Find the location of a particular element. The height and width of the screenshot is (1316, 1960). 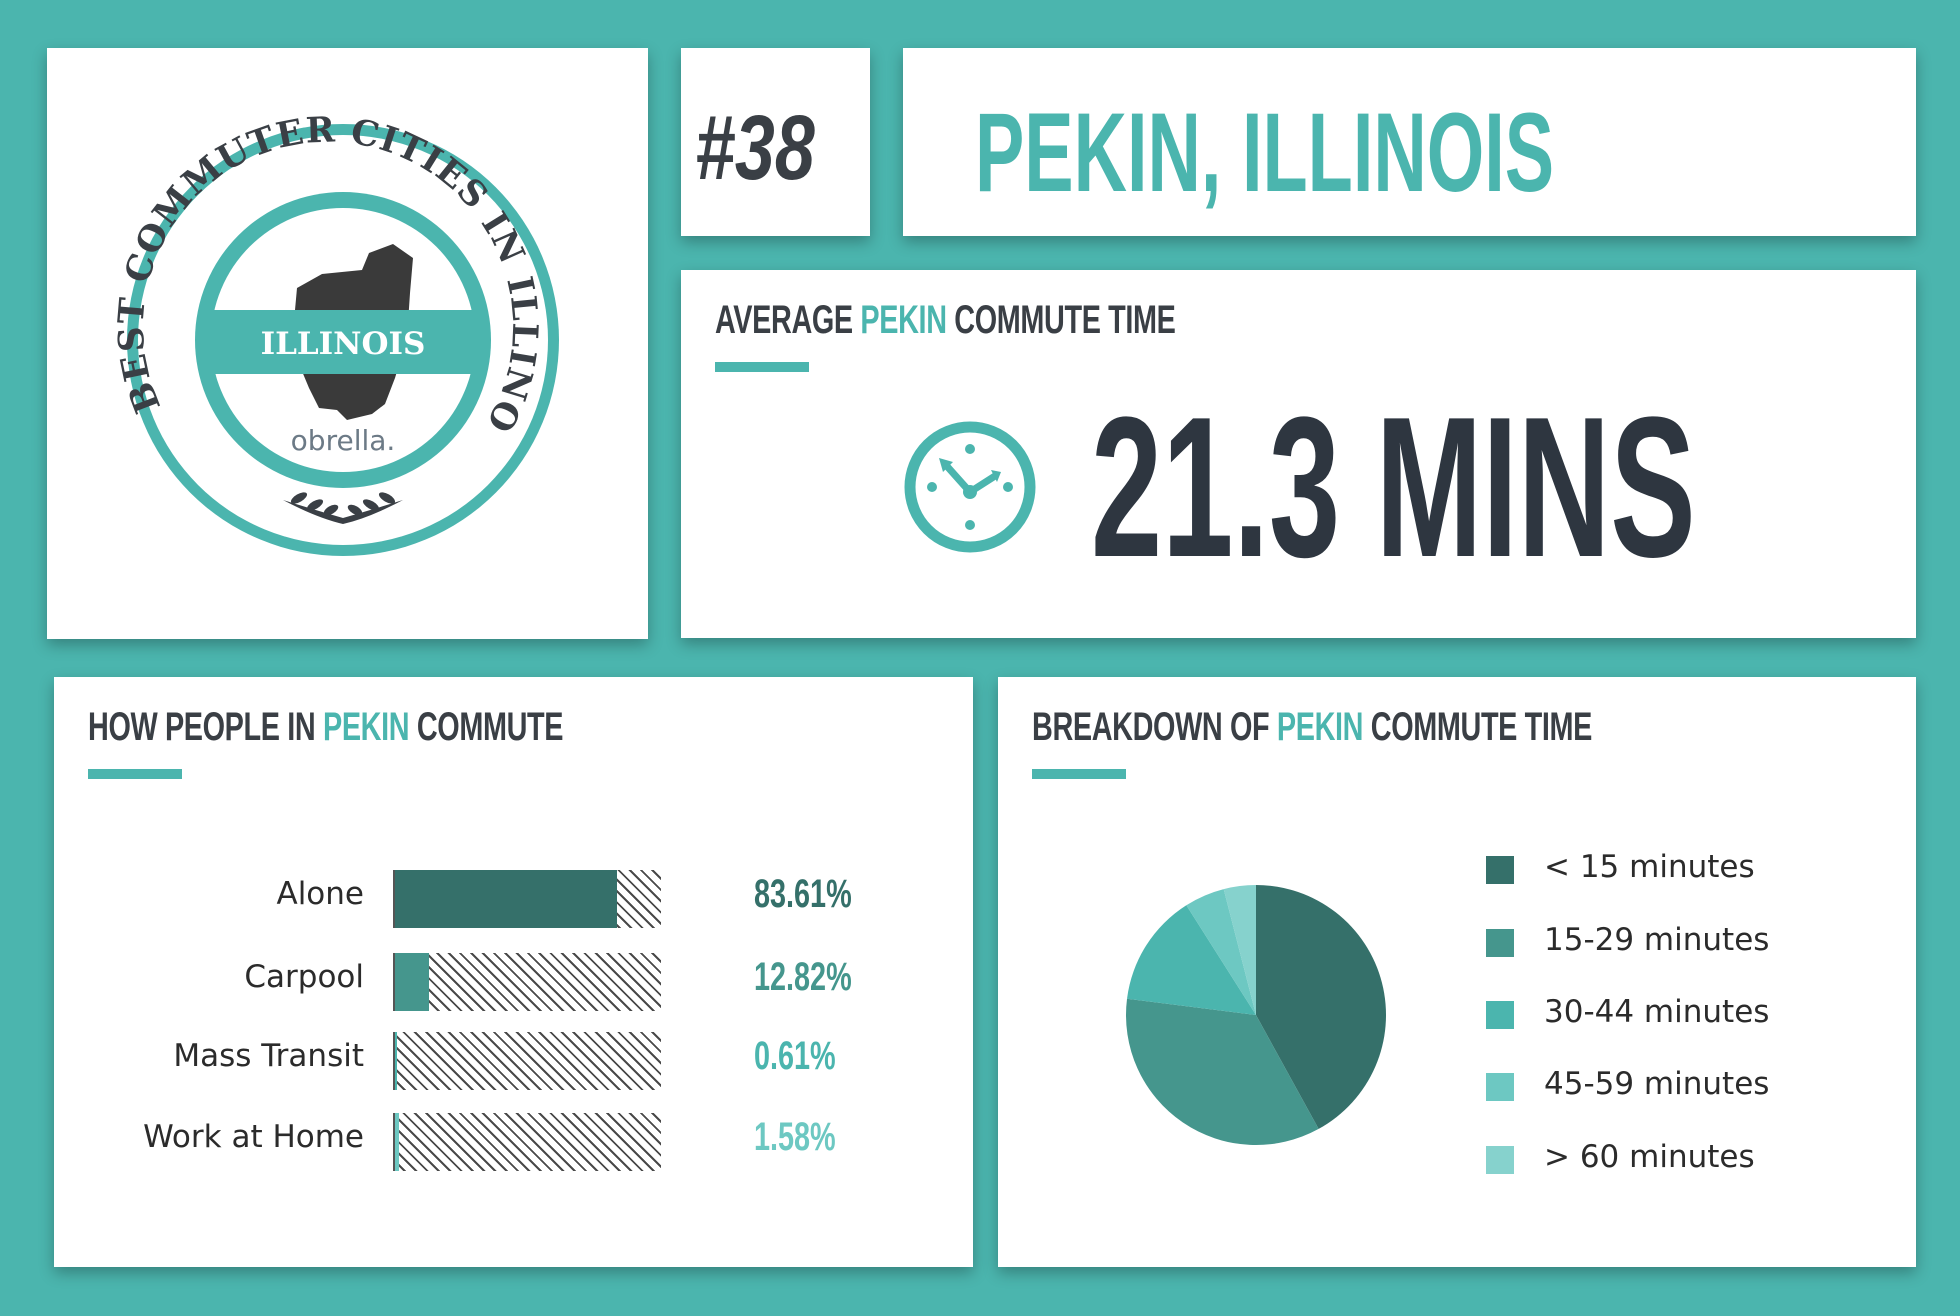

title-card: PEKIN, ILLINOIS is located at coordinates (1409, 142).